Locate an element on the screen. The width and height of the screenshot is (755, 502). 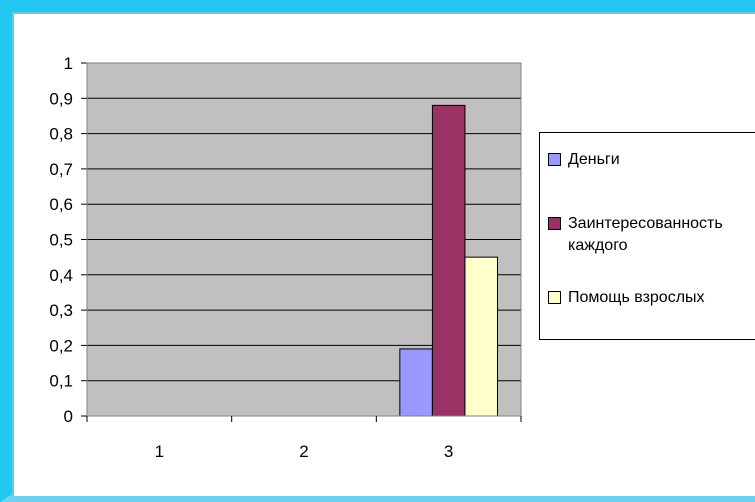
x-tick-label: 3 is located at coordinates (448, 451).